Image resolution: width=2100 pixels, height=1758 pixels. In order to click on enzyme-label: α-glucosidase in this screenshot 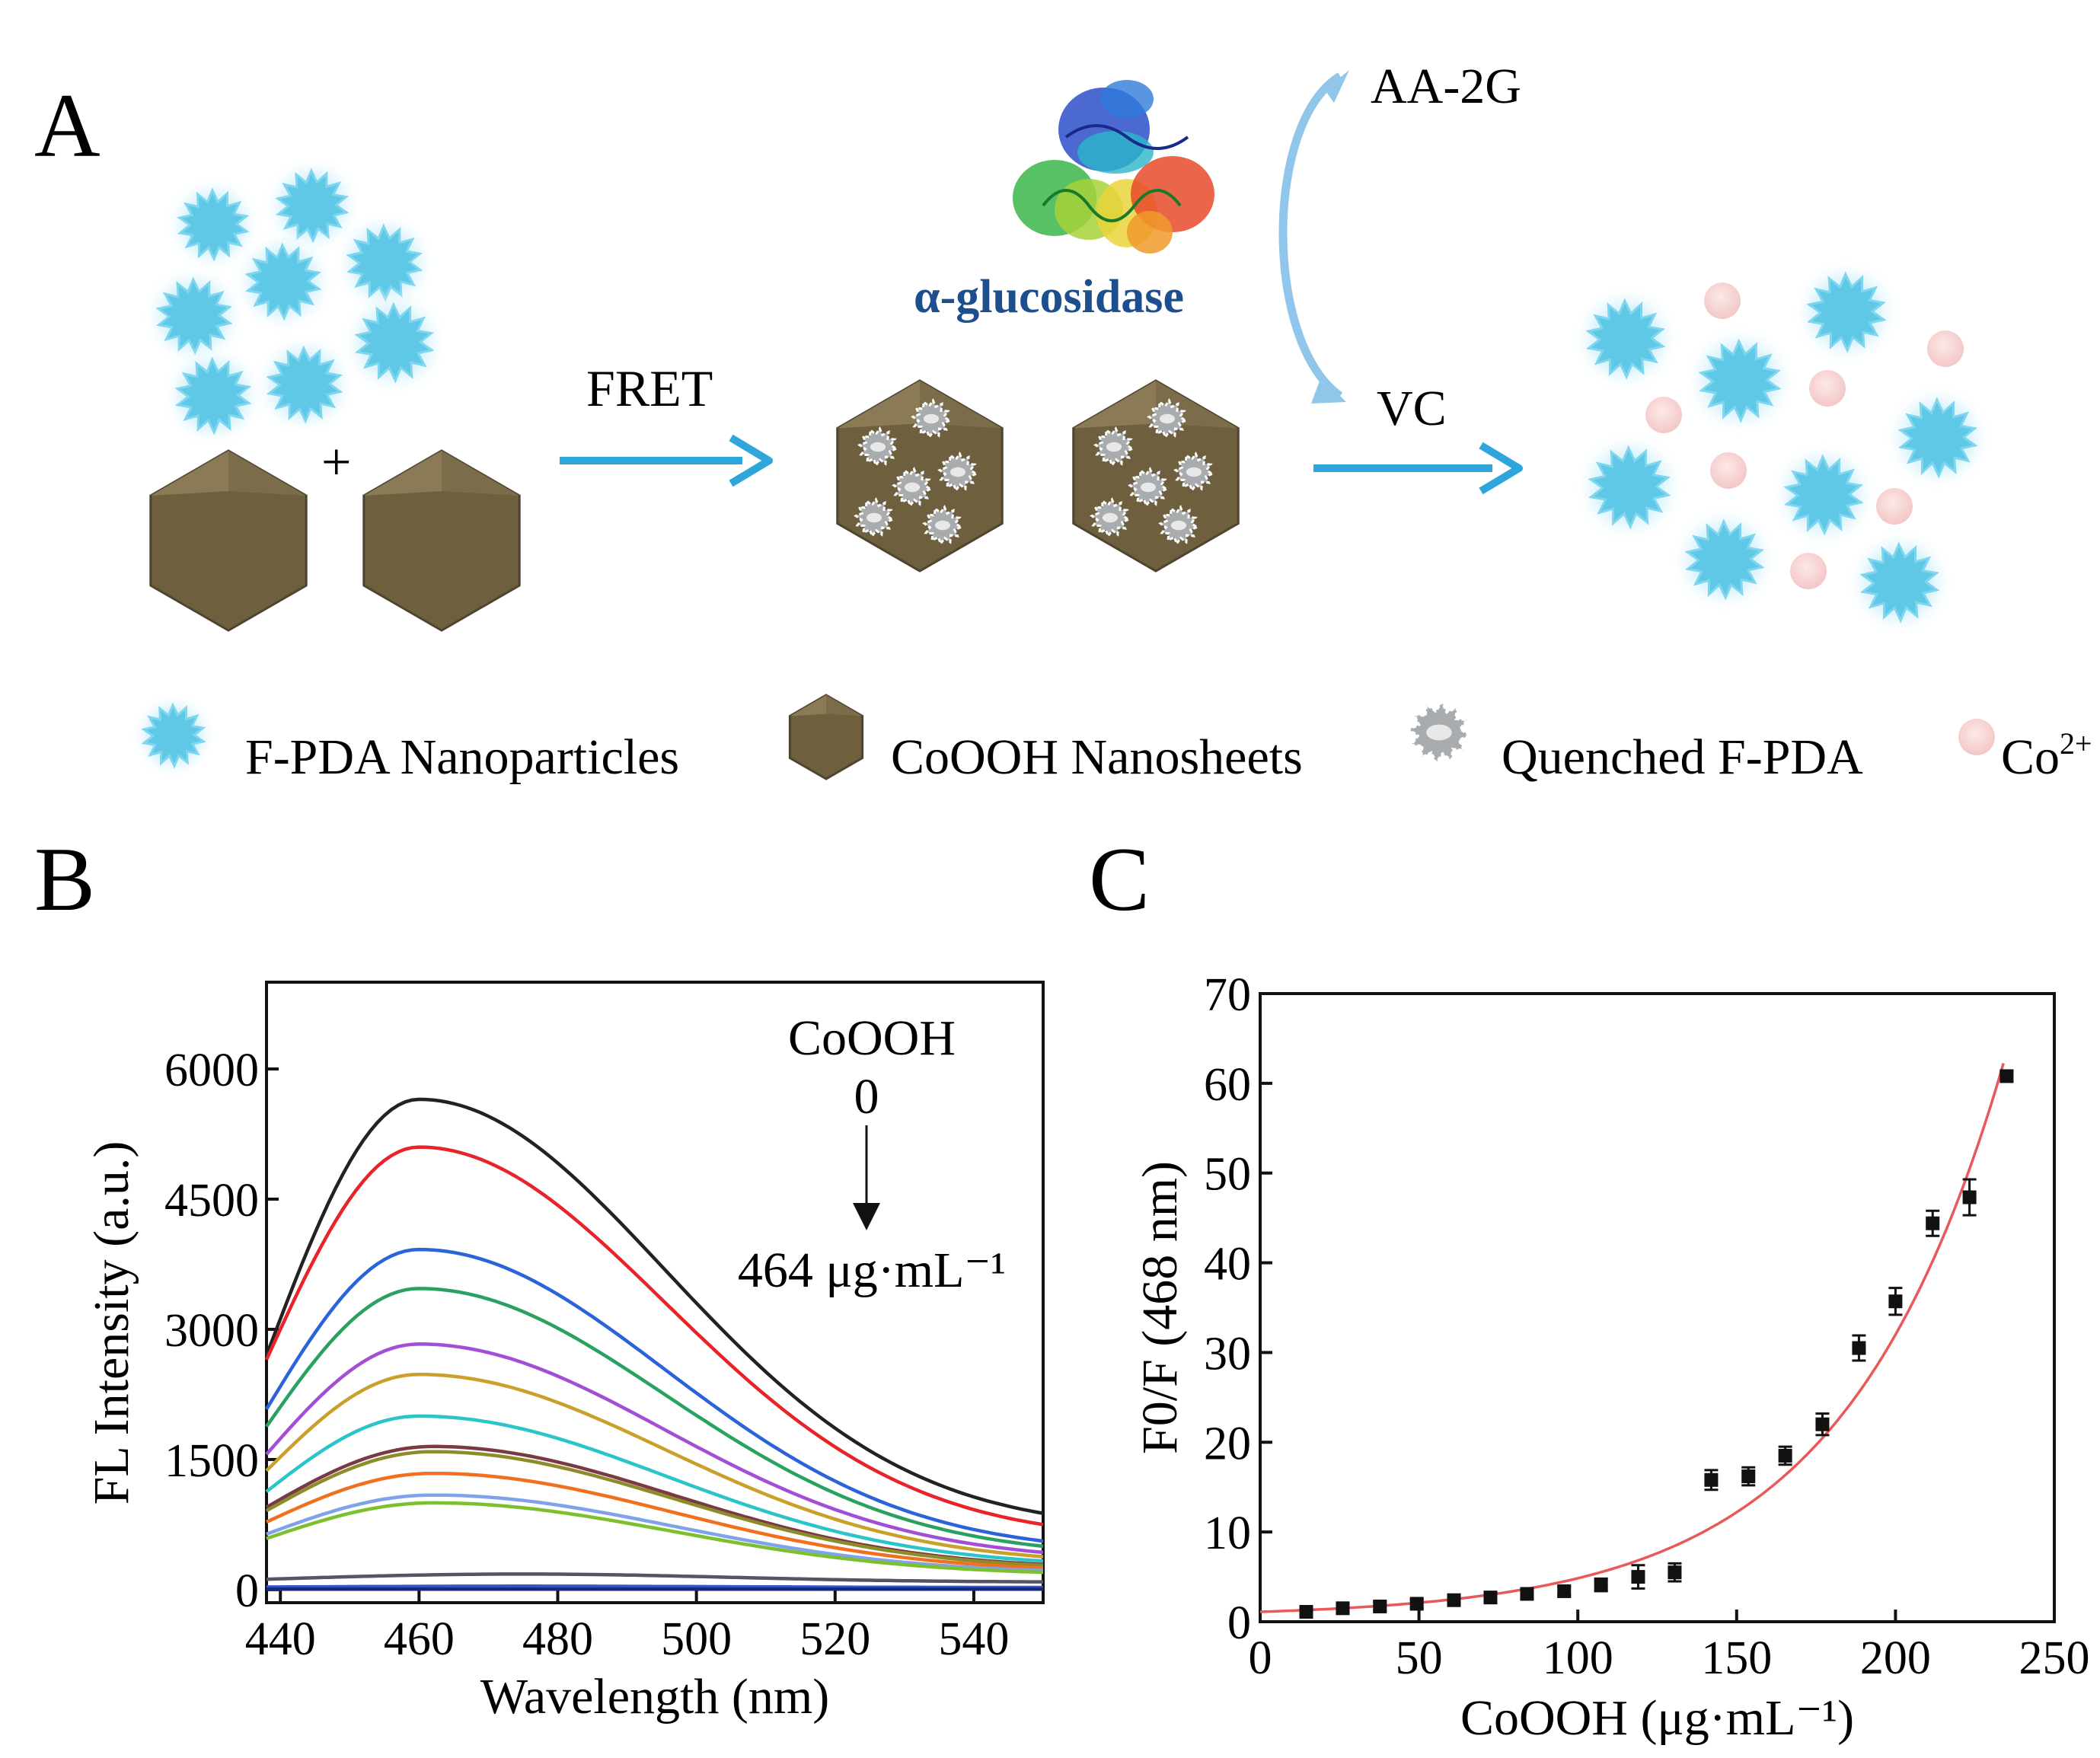, I will do `click(1049, 297)`.